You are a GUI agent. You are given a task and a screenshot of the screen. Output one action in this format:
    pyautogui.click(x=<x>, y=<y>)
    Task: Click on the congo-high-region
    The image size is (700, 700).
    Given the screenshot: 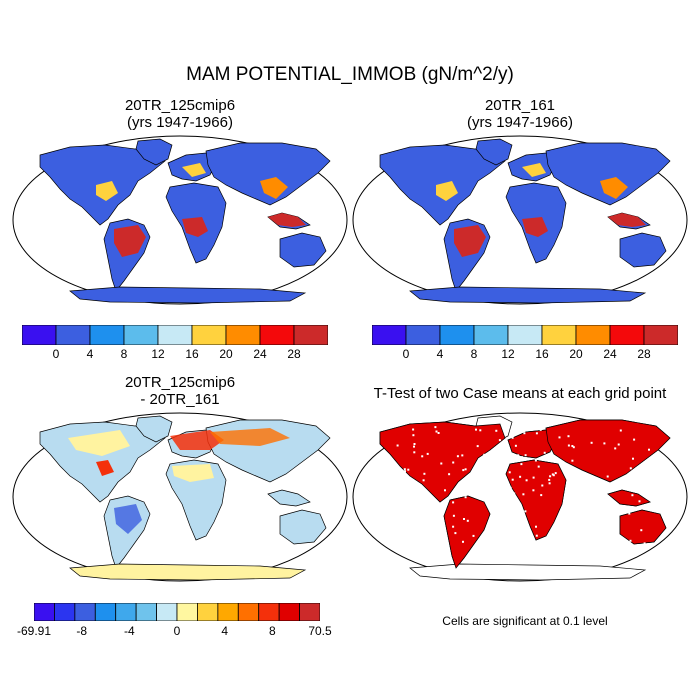 What is the action you would take?
    pyautogui.click(x=535, y=227)
    